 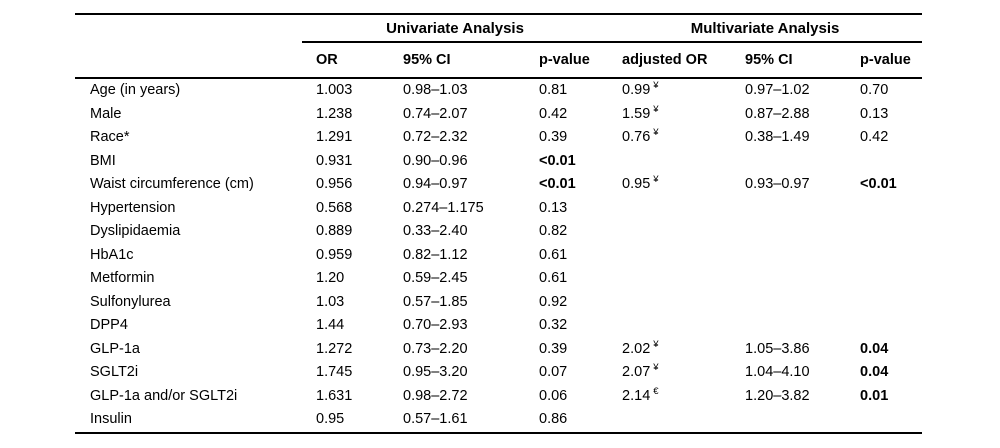 What do you see at coordinates (135, 231) in the screenshot?
I see `row-label: Dyslipidaemia` at bounding box center [135, 231].